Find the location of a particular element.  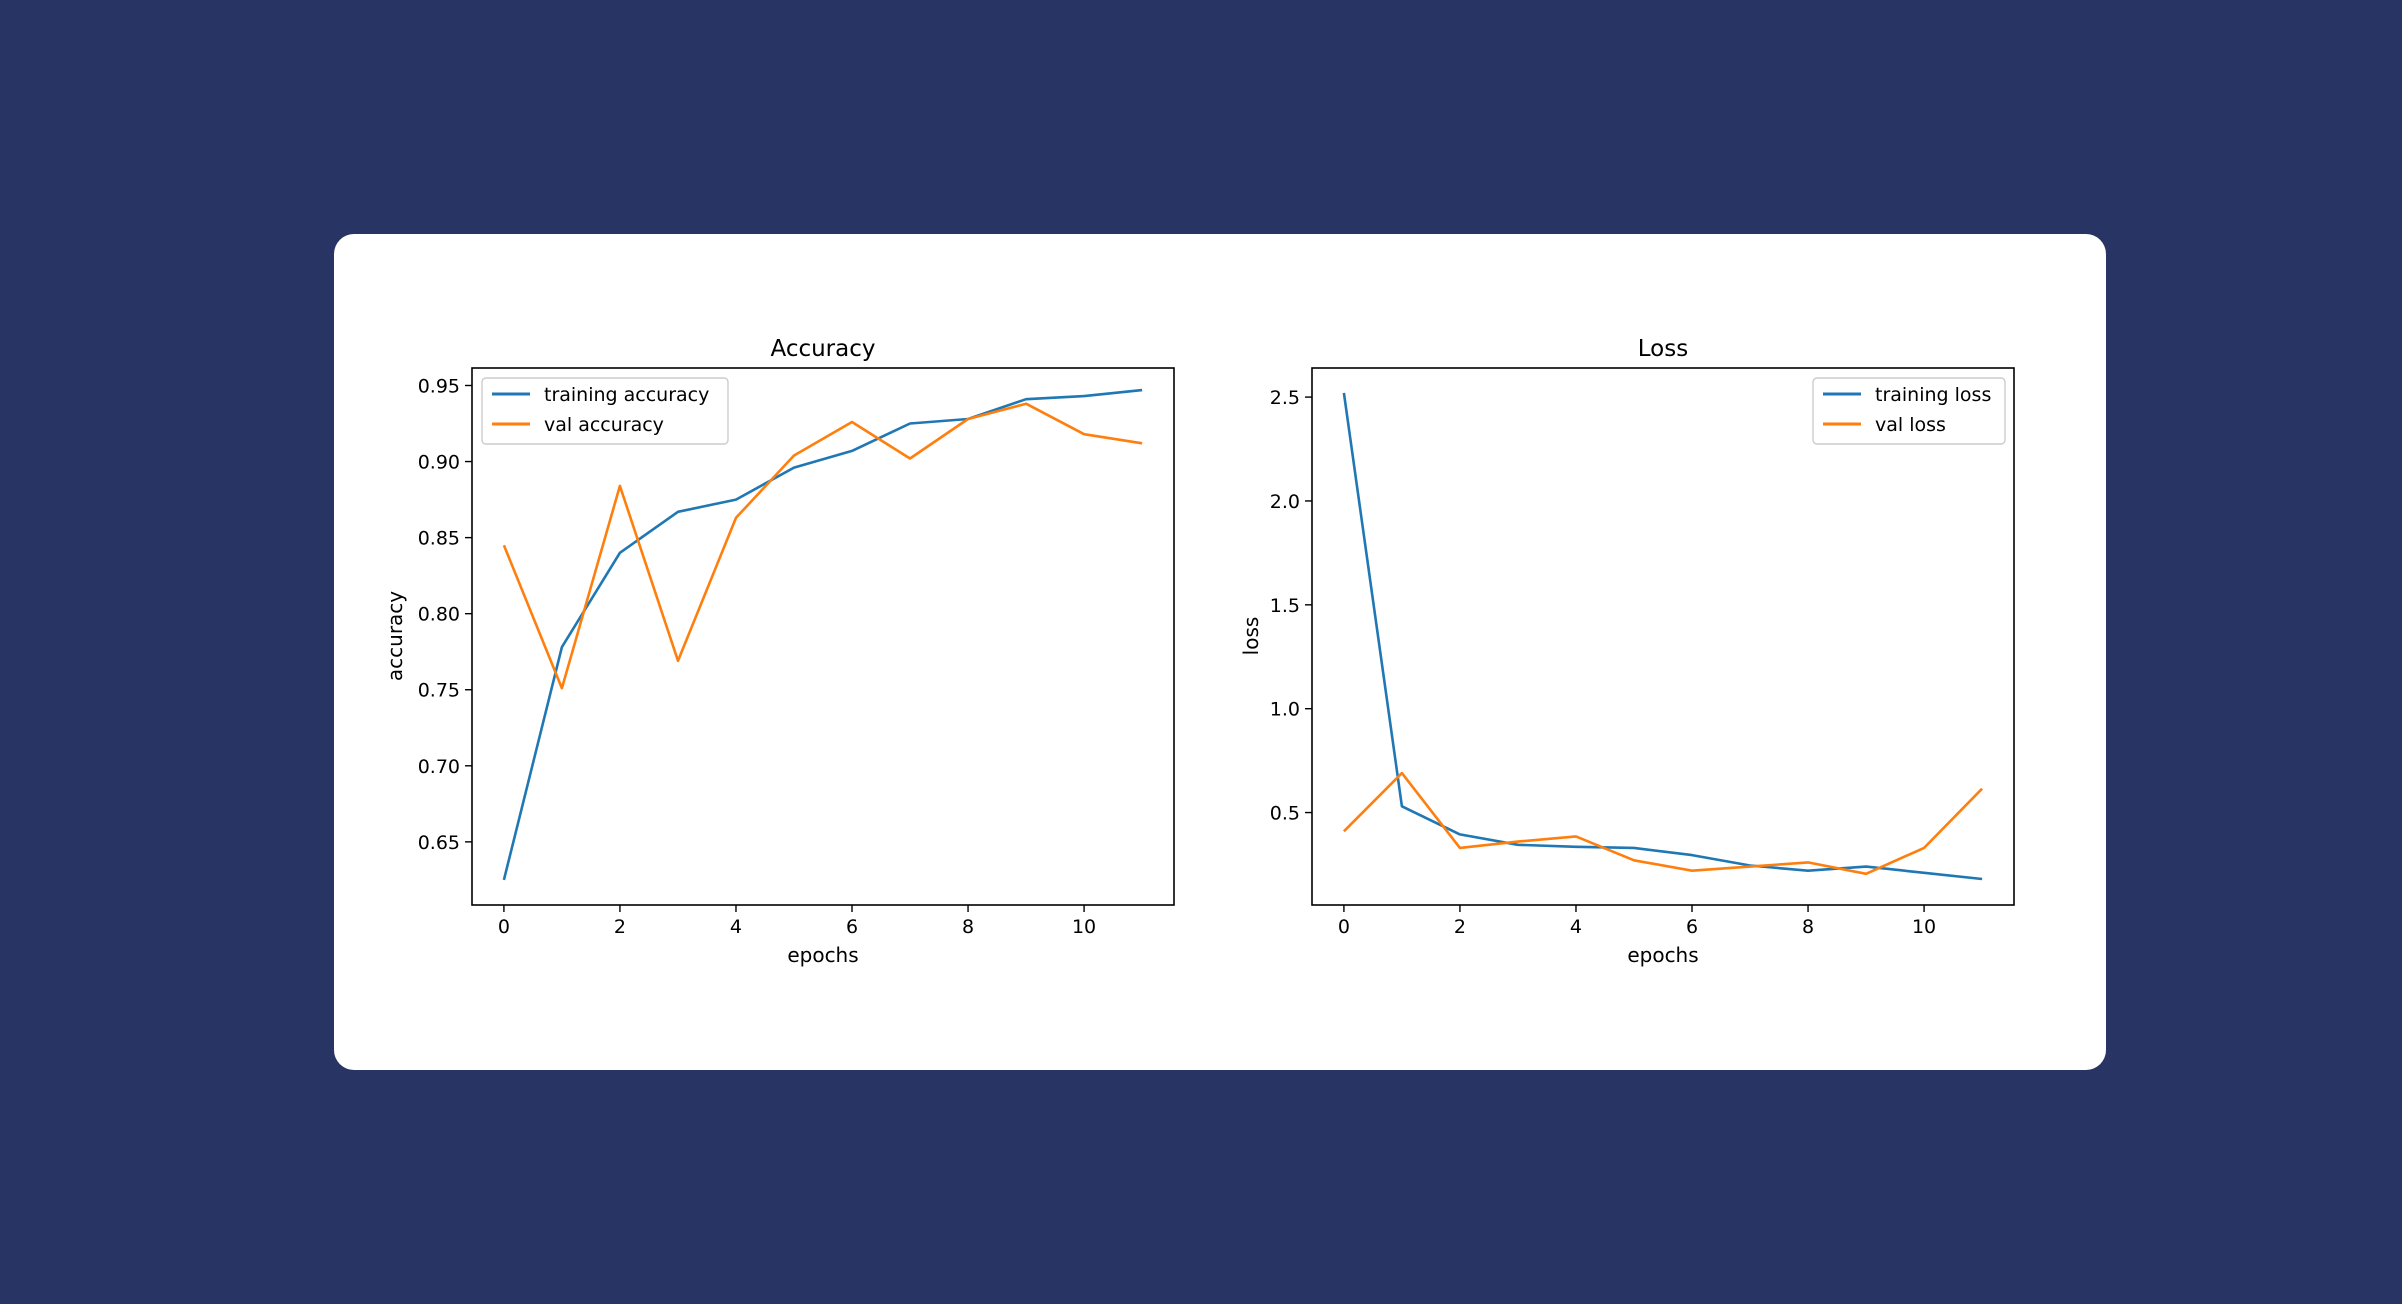

loss-x-ticks: 0 2 4 6 8 10 is located at coordinates (1637, 921).